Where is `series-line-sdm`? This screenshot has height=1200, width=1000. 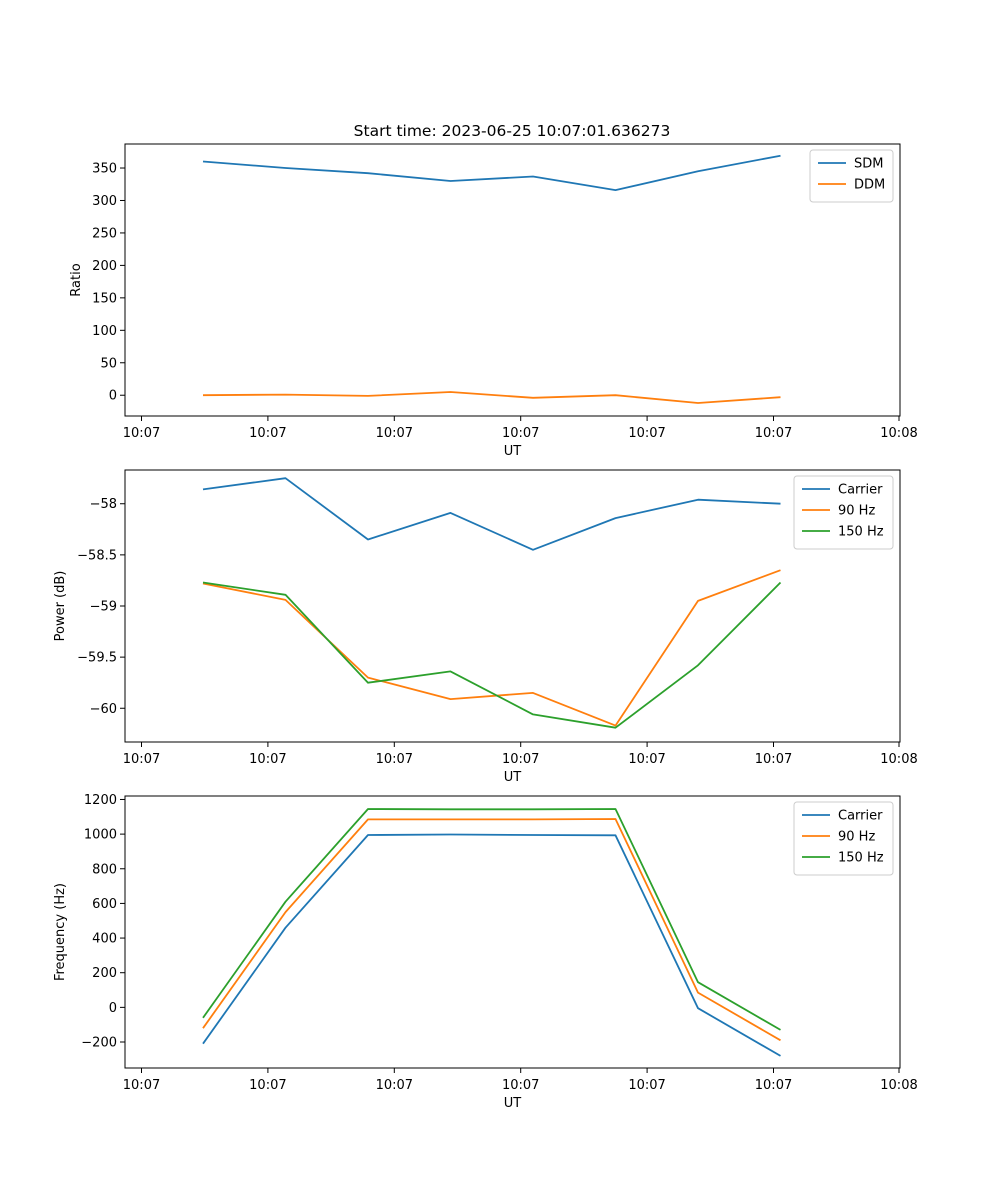 series-line-sdm is located at coordinates (491, 173).